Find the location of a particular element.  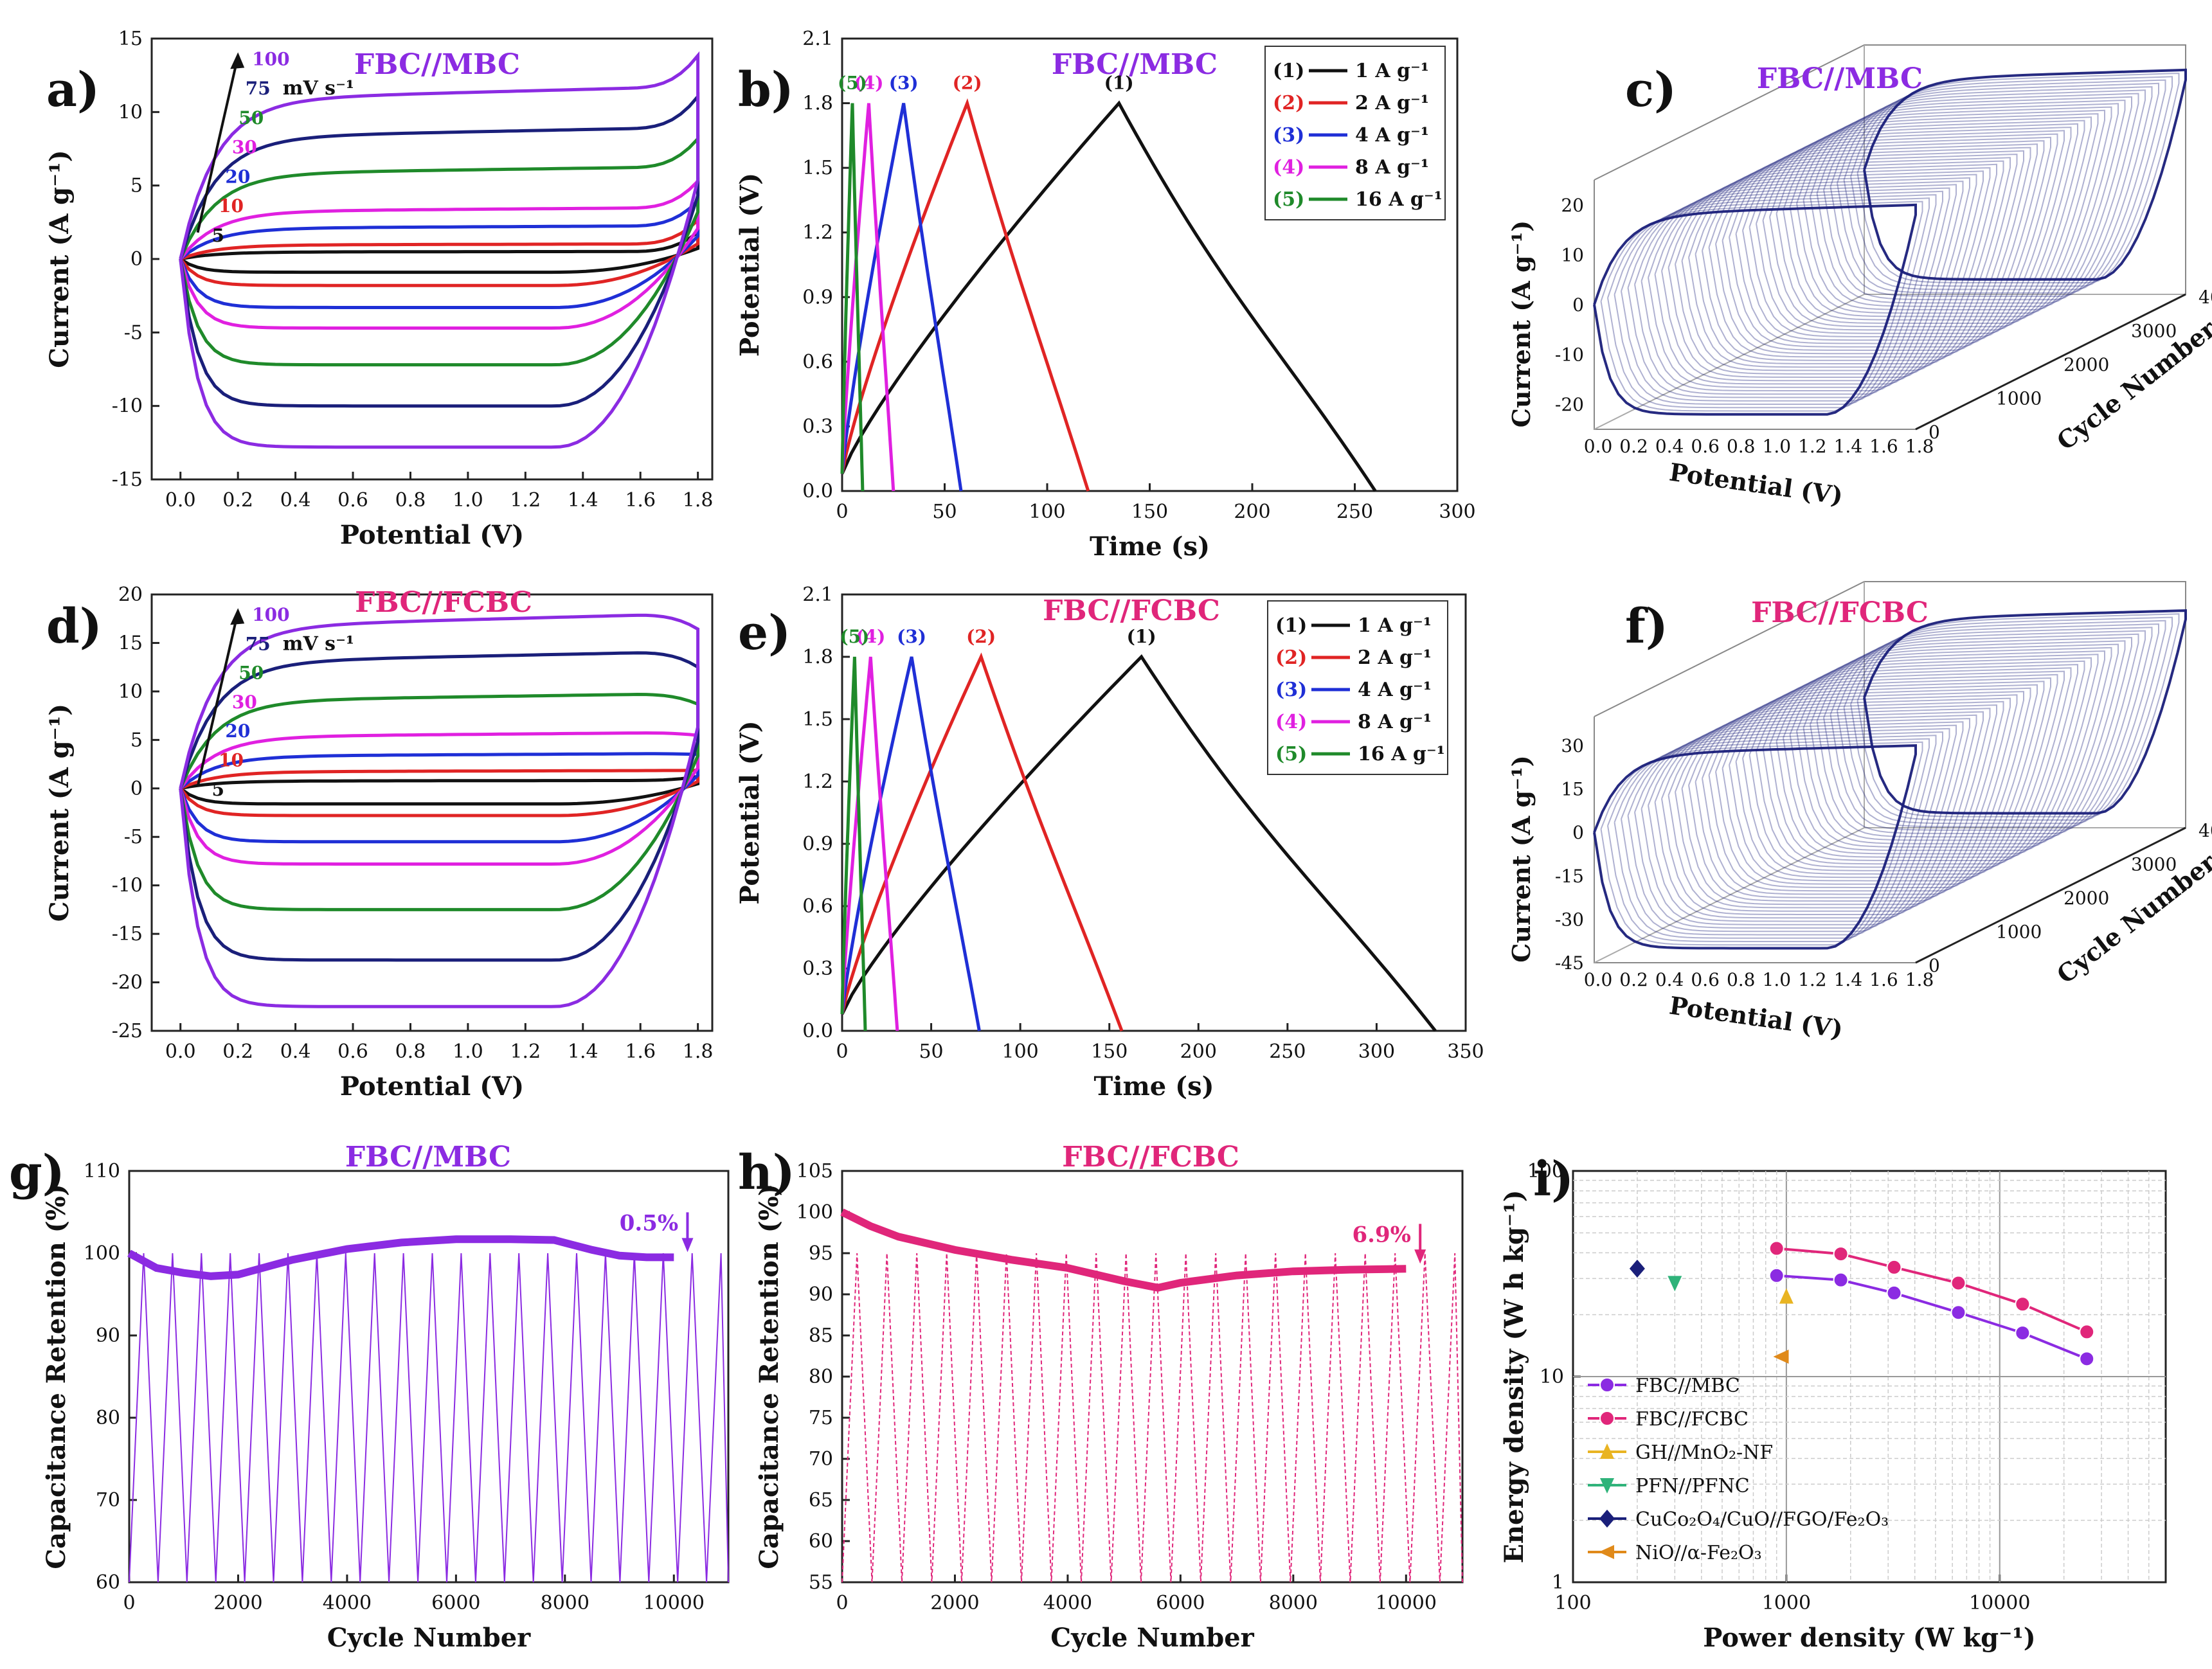

z-tick-label: 4000 is located at coordinates (2206, 830).